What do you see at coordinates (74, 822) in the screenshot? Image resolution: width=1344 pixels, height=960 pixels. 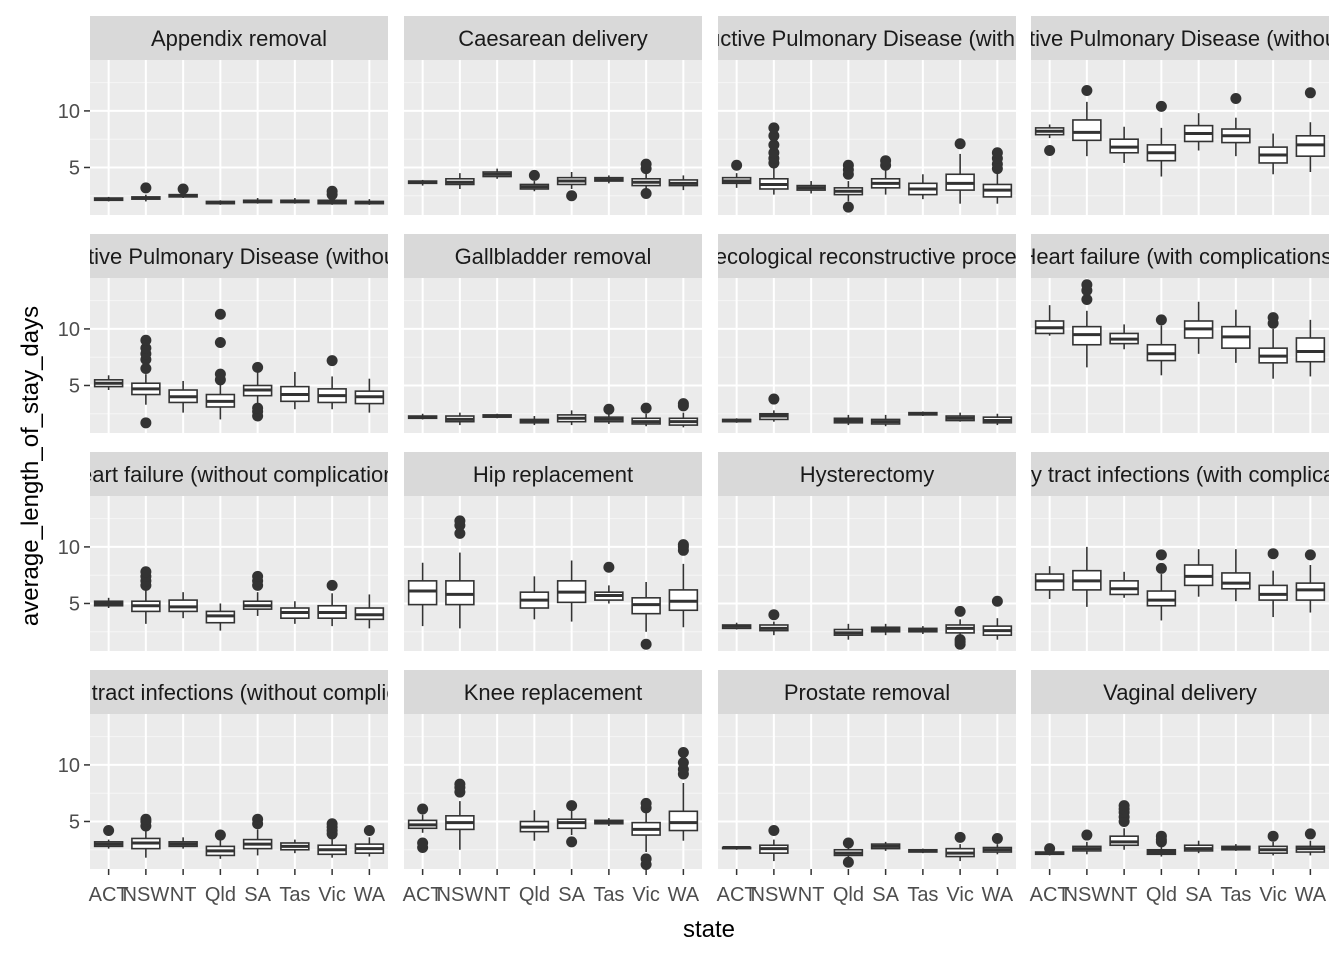 I see `y-tick-label: 5` at bounding box center [74, 822].